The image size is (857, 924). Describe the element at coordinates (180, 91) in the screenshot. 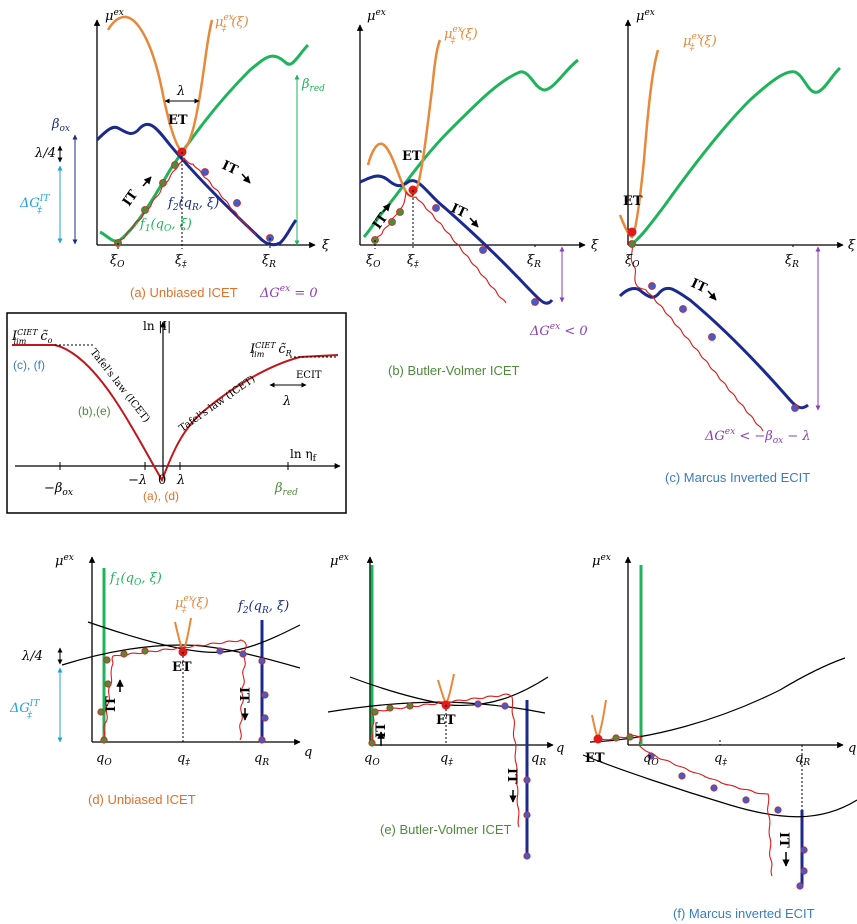

I see `panel-a-lambda-label: λ` at that location.